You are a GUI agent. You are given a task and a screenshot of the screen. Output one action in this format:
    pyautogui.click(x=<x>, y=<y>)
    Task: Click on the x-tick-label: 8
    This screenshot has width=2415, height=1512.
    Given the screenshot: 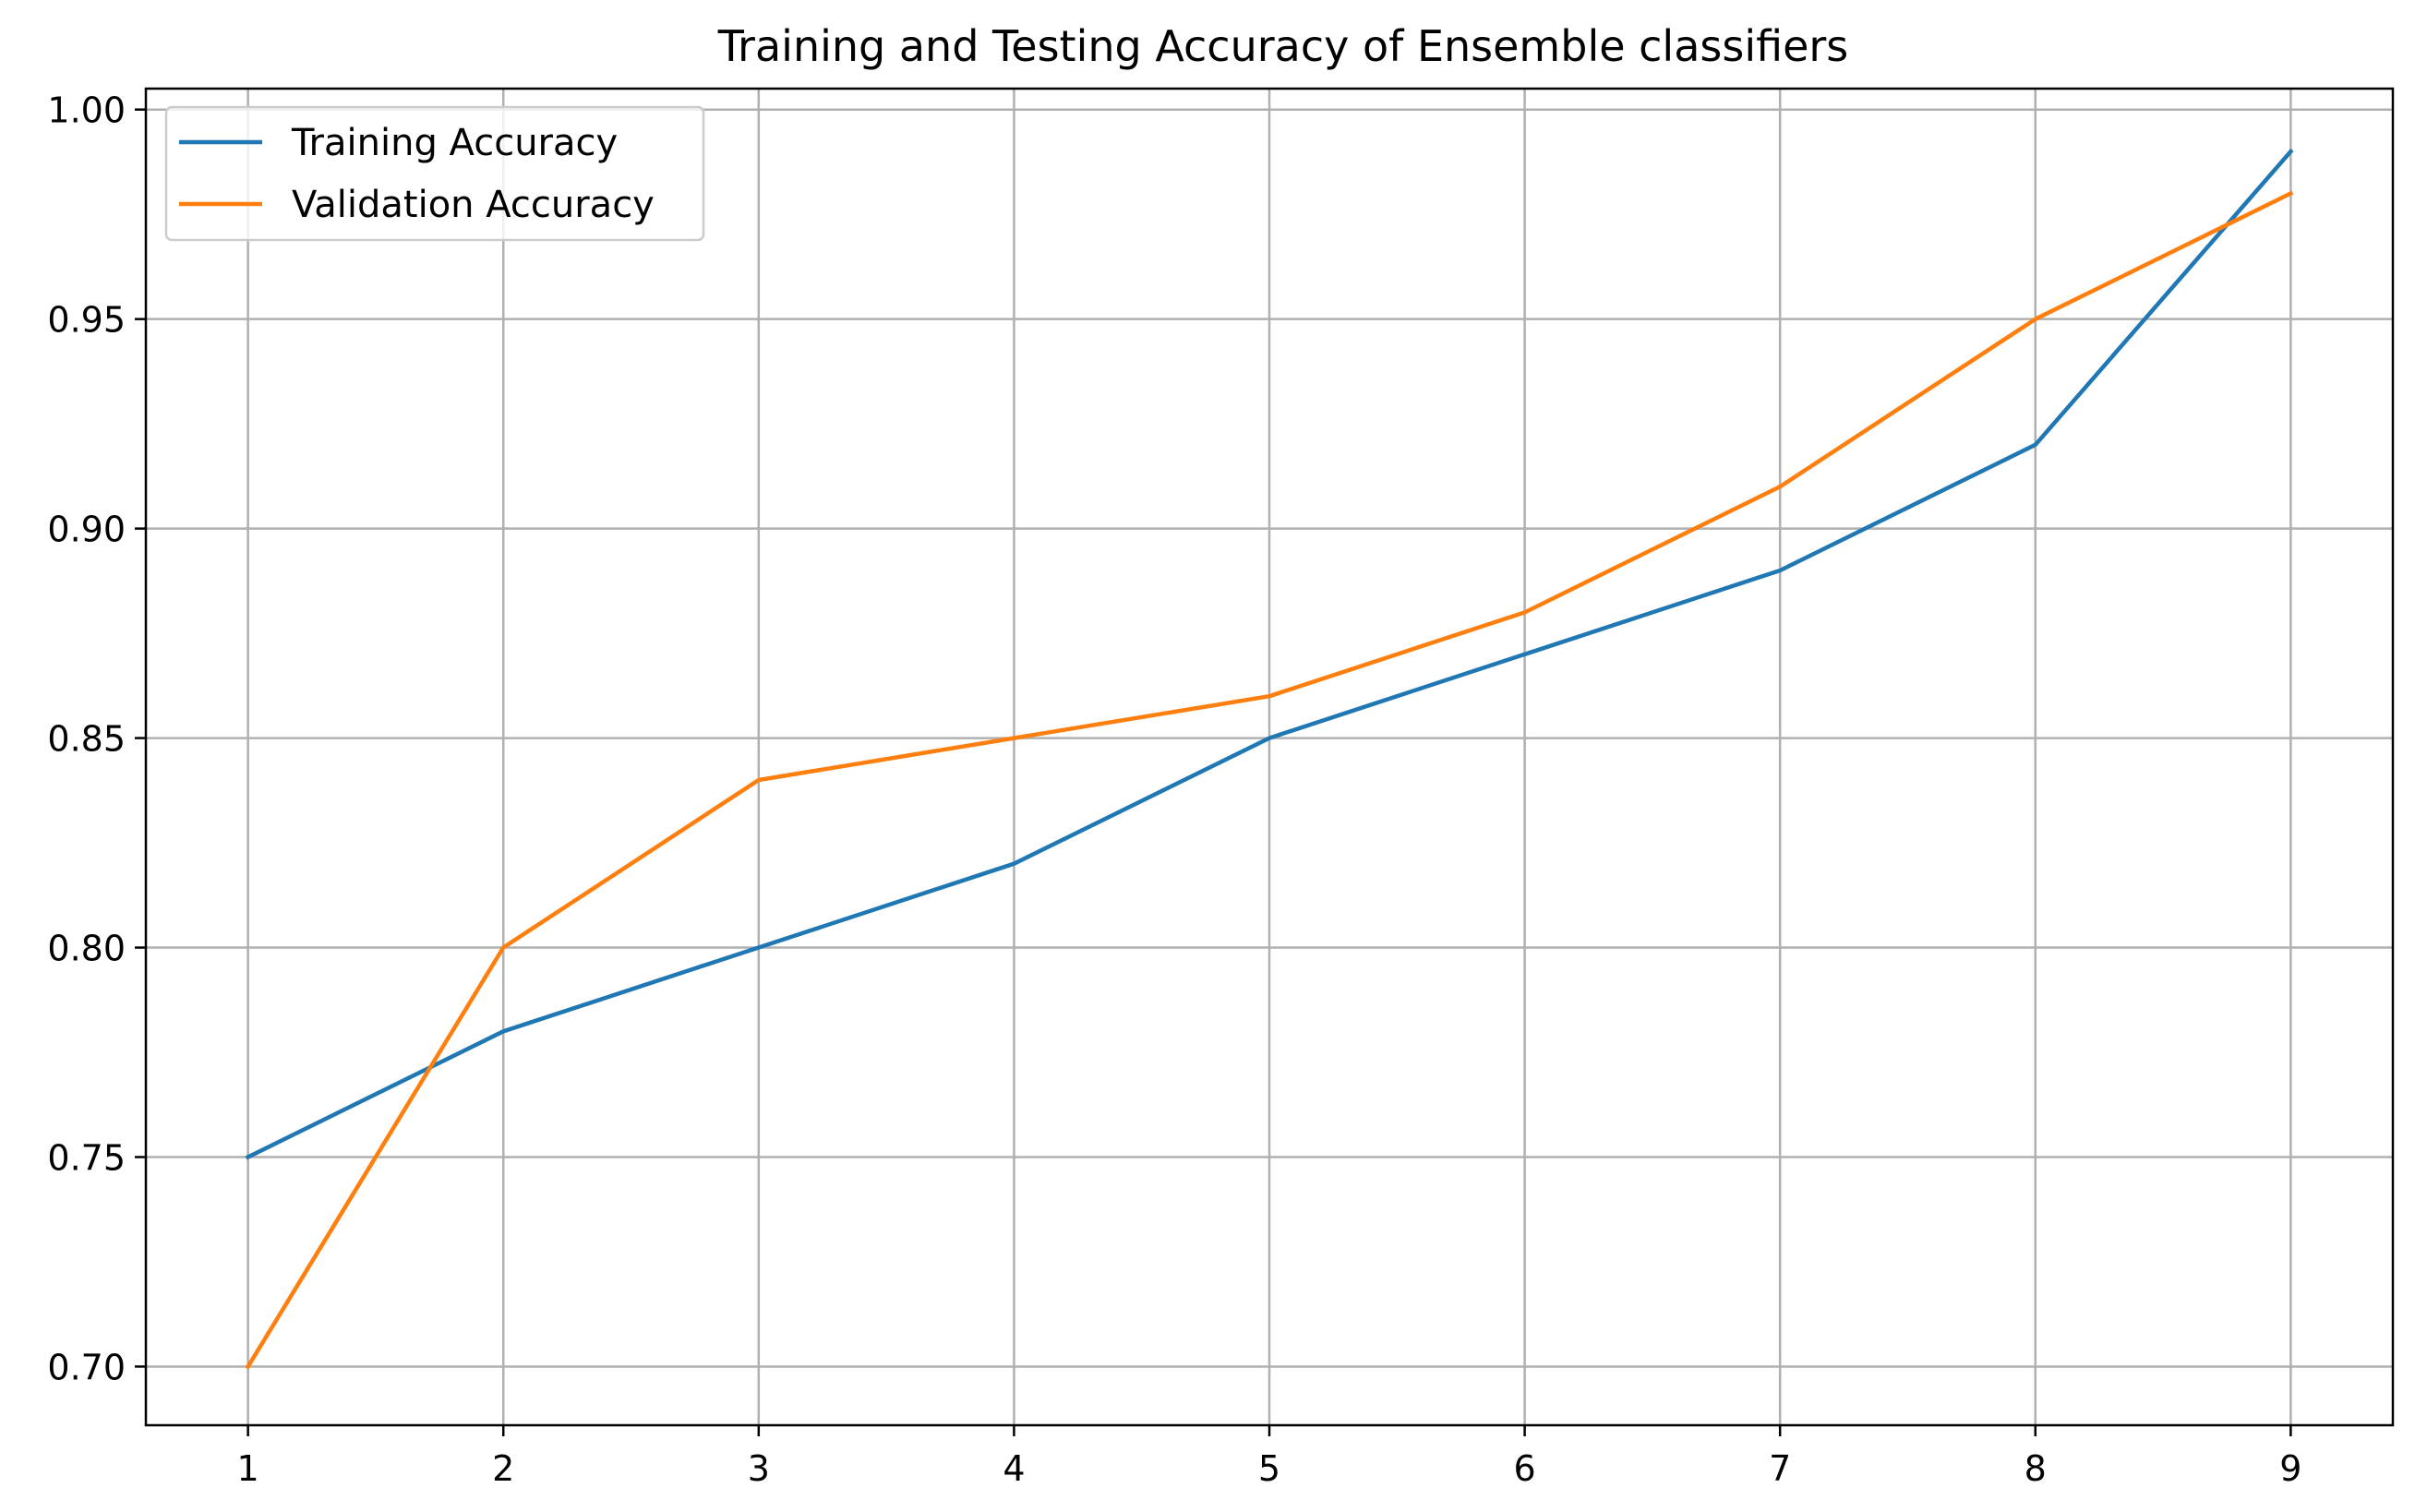 What is the action you would take?
    pyautogui.click(x=2036, y=1468)
    